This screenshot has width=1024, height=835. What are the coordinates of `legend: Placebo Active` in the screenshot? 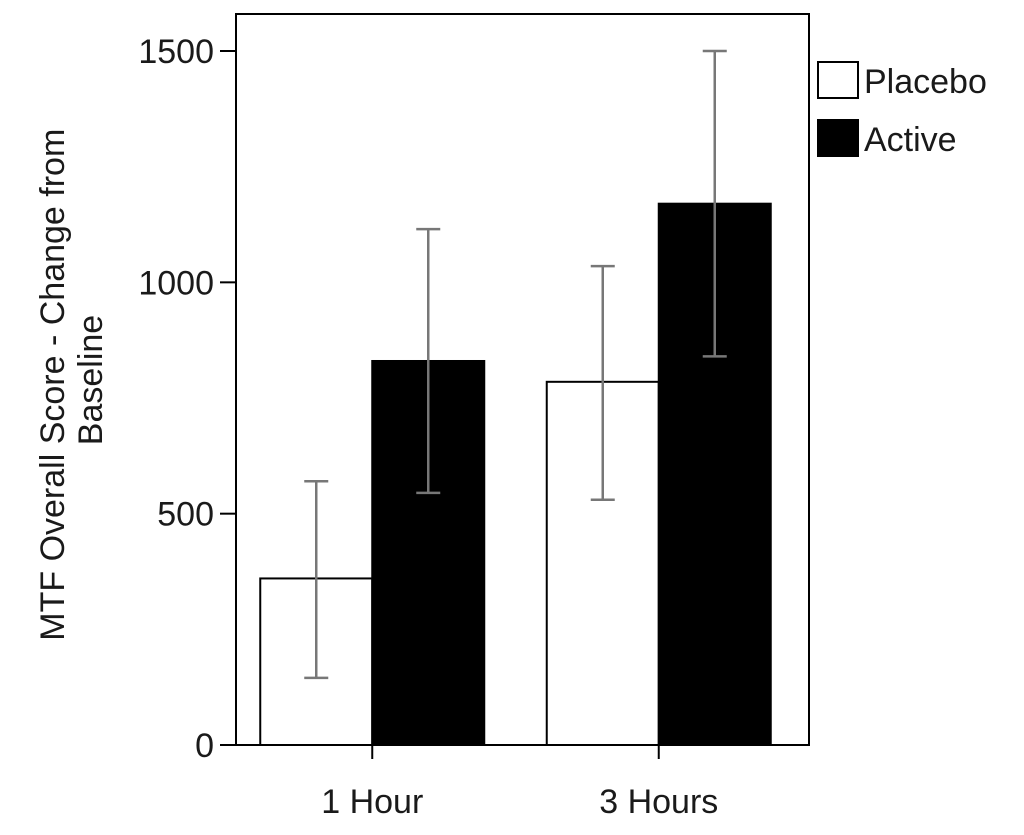 It's located at (902, 110).